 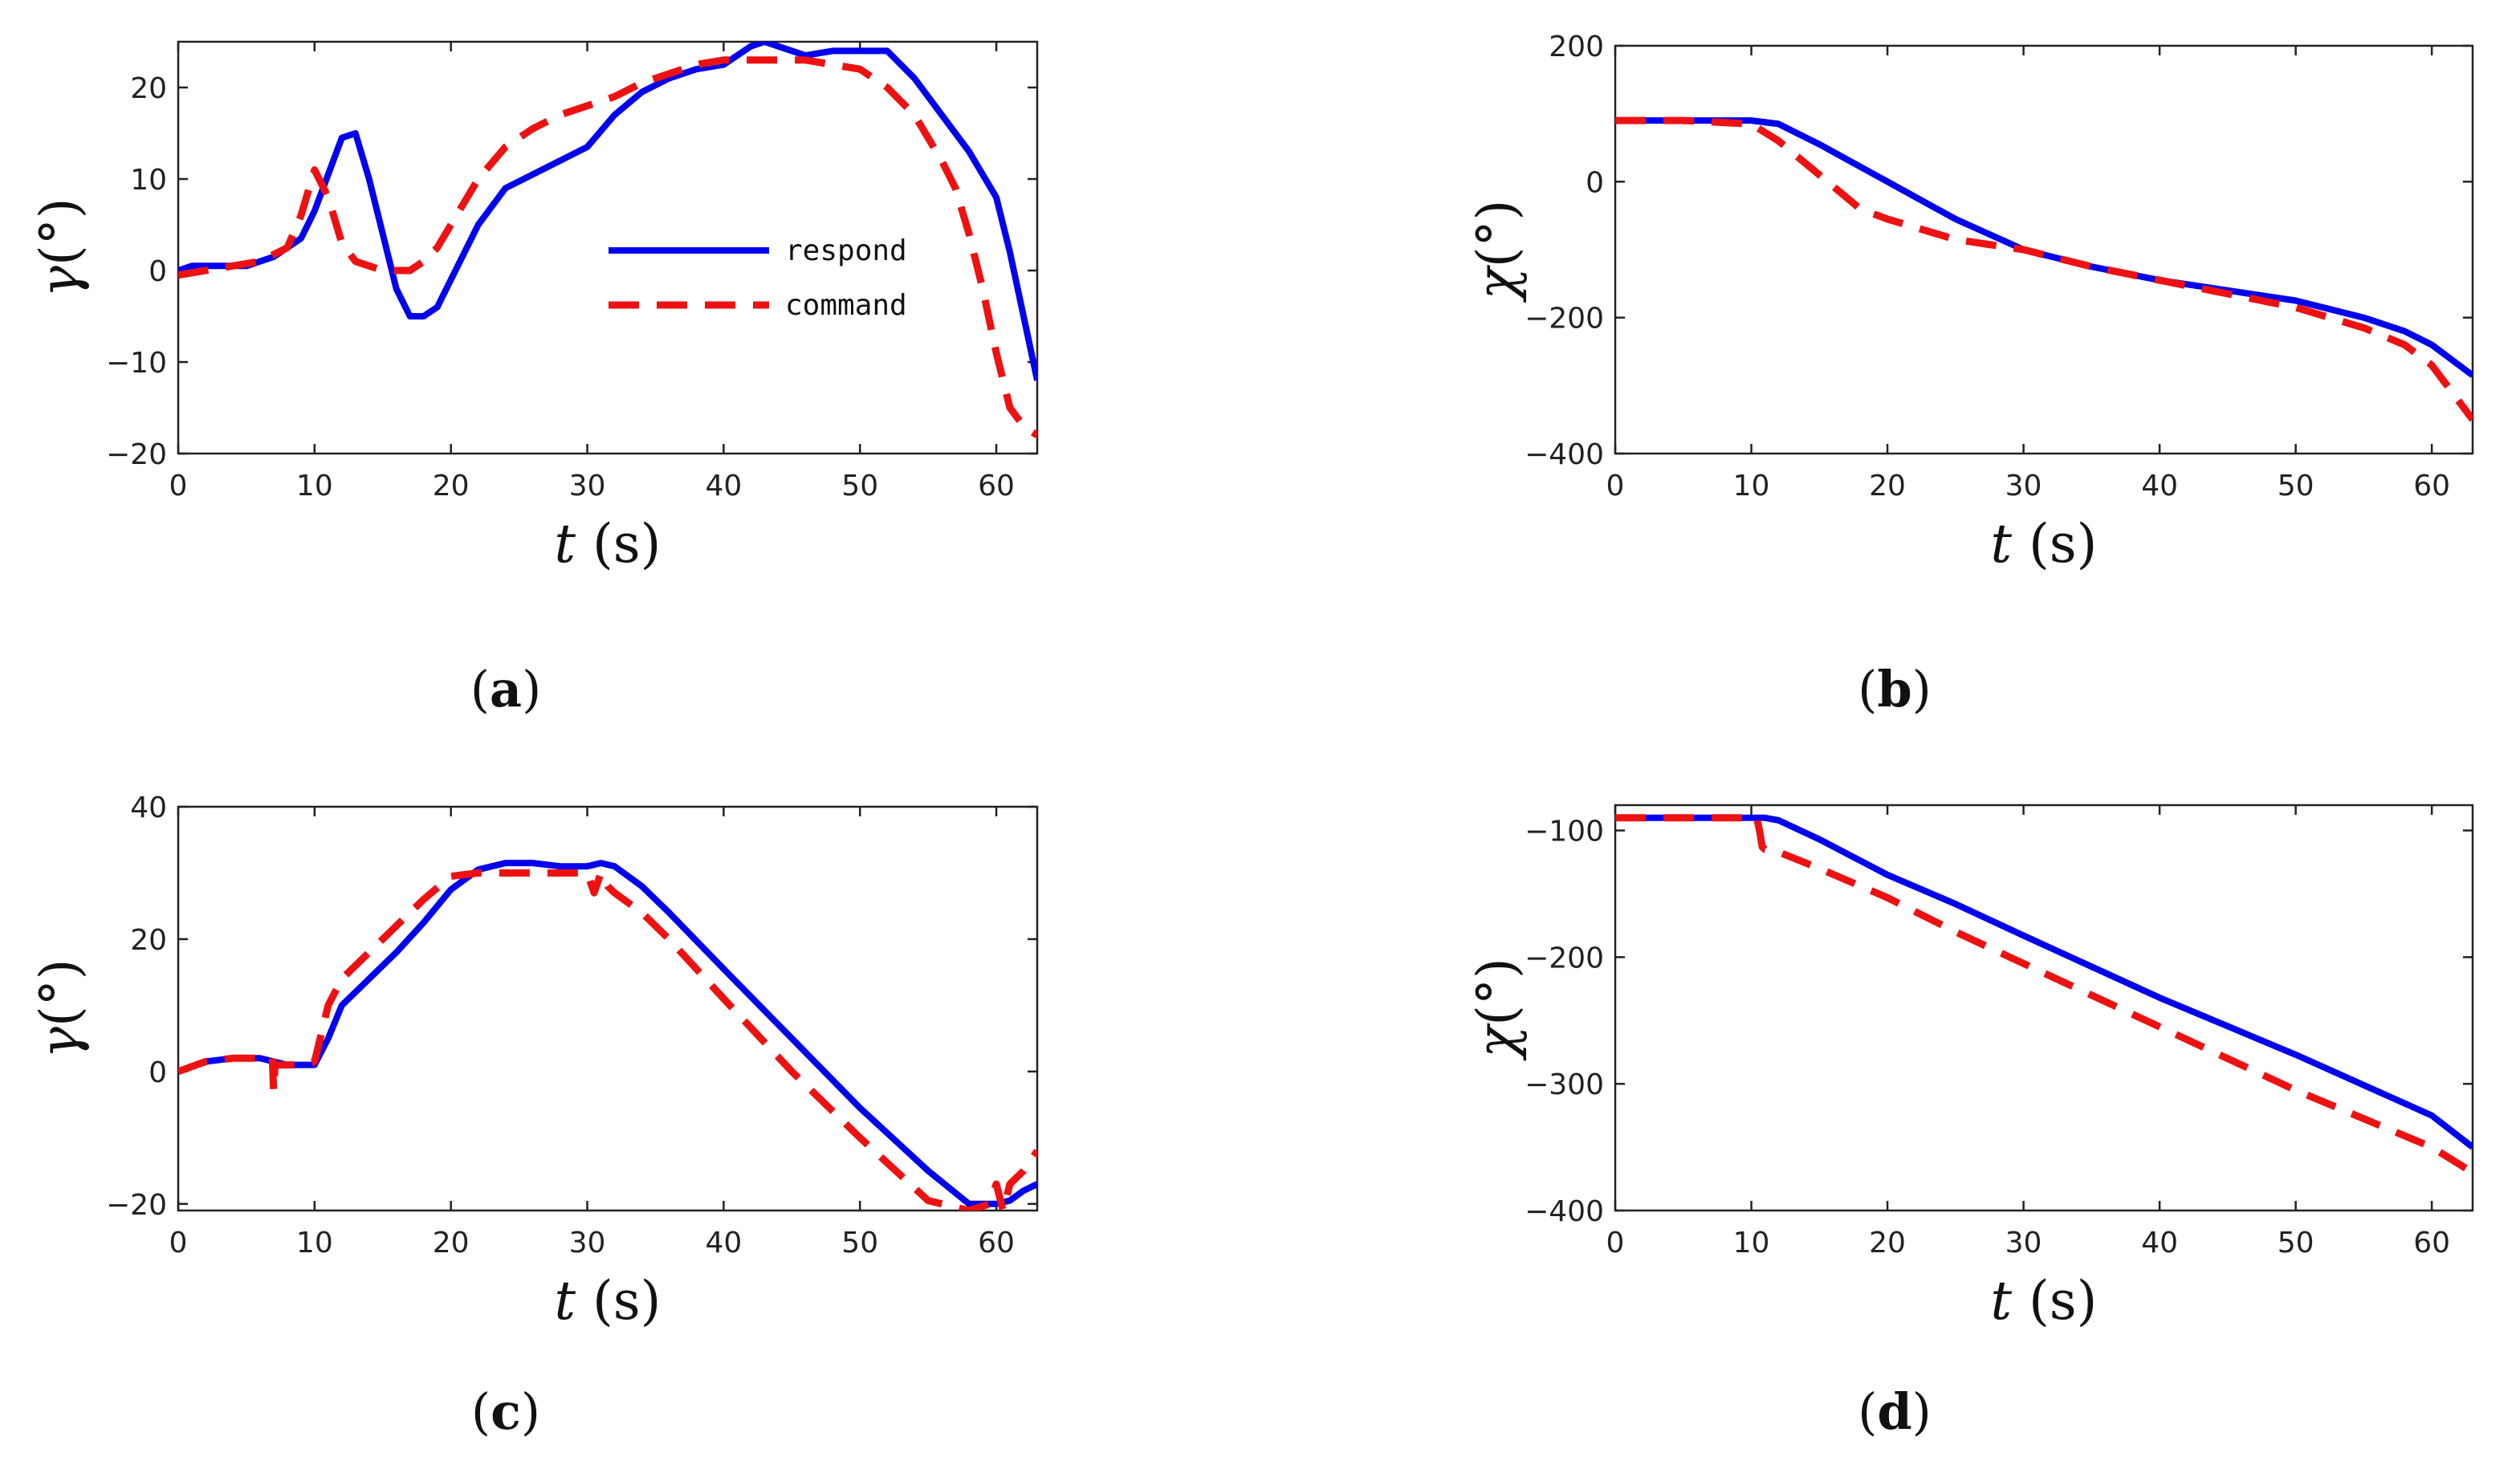 I want to click on subplot-caption: (a), so click(x=506, y=689).